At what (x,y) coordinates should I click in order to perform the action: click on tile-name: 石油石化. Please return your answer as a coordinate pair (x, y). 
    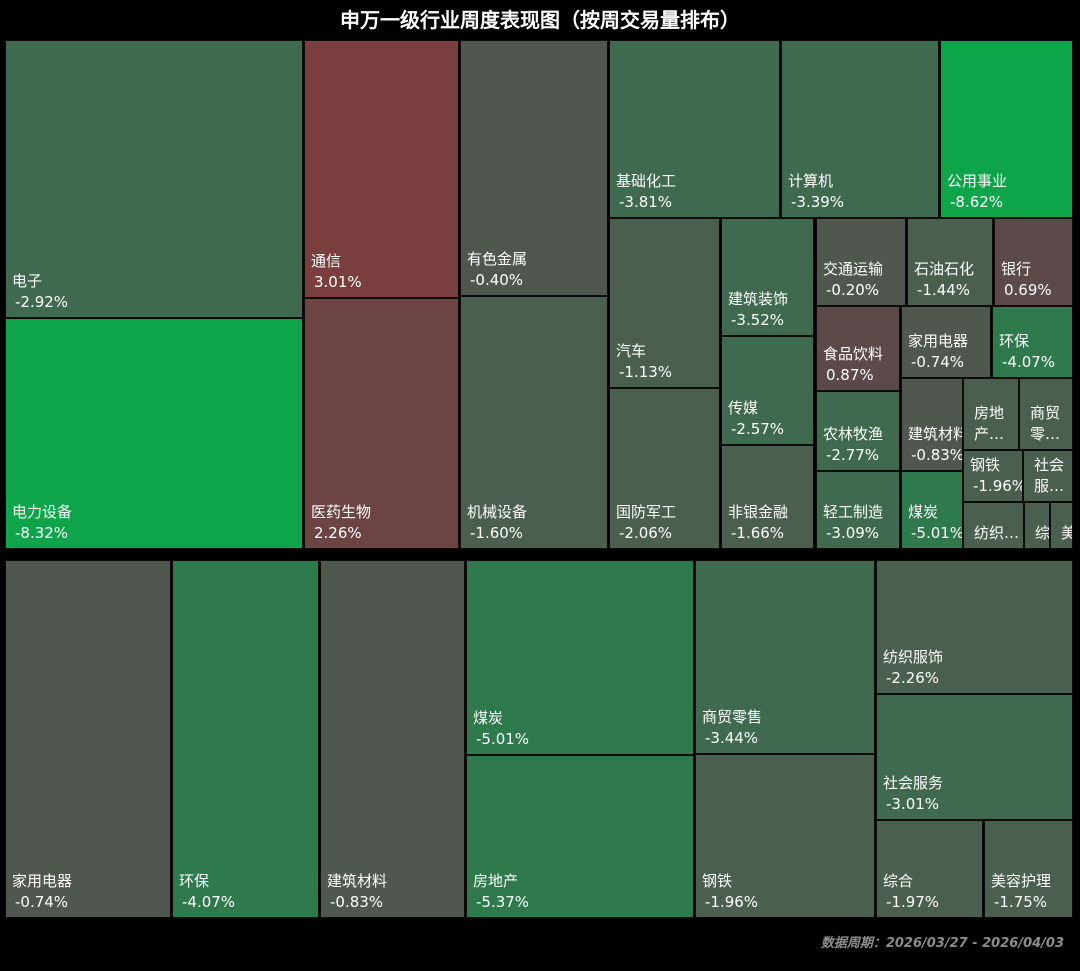
    Looking at the image, I should click on (944, 269).